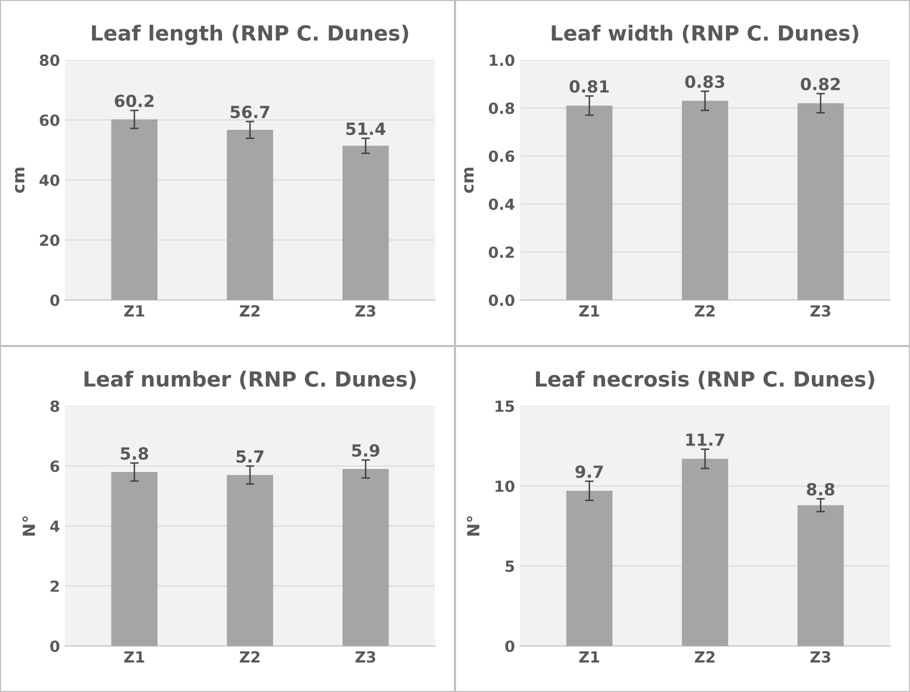 The image size is (910, 692). What do you see at coordinates (705, 380) in the screenshot?
I see `chart-title: Leaf necrosis (RNP C. Dunes)` at bounding box center [705, 380].